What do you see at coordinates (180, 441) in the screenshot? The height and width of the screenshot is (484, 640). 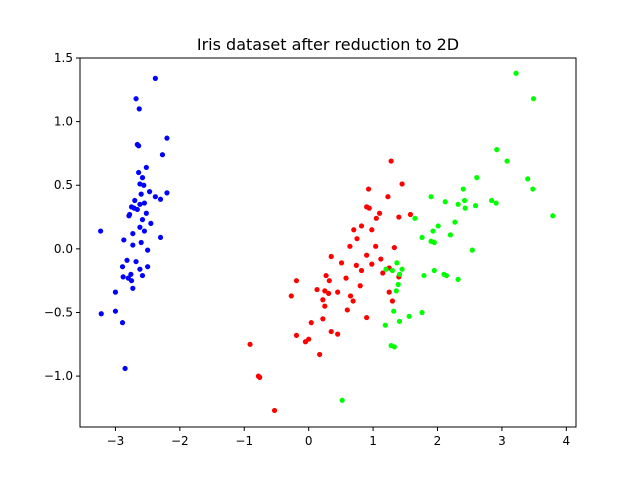 I see `x-tick-label: −2` at bounding box center [180, 441].